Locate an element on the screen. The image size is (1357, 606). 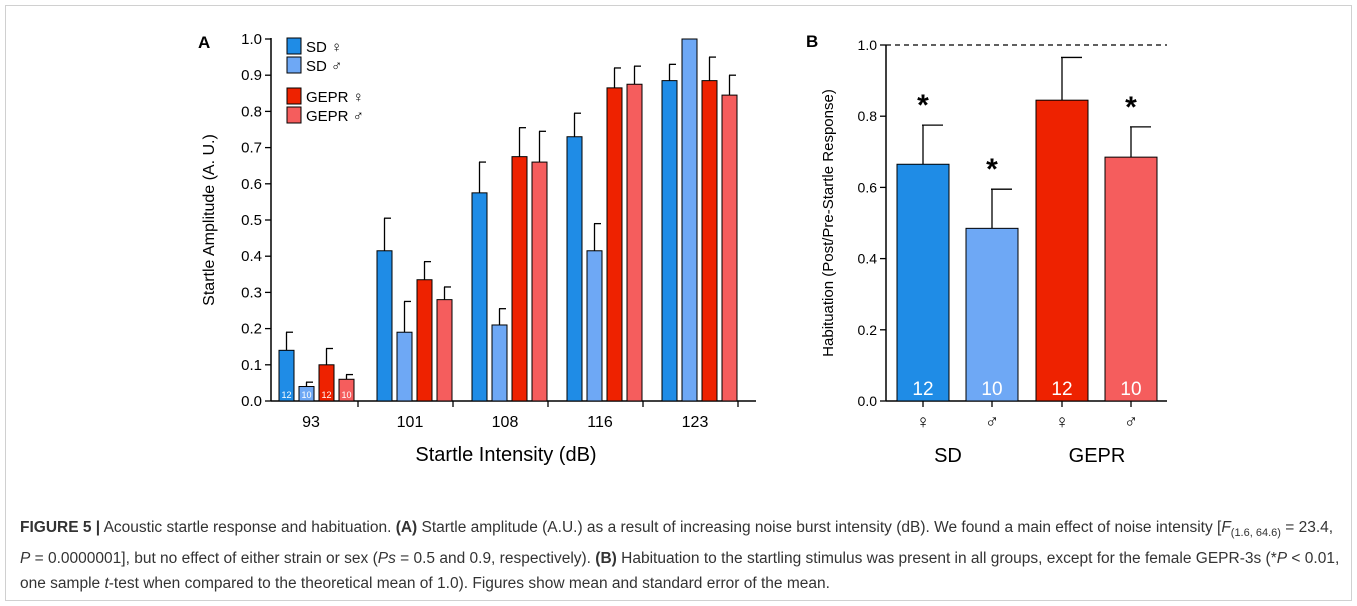
x-axis-title: Startle Intensity (dB) is located at coordinates (505, 455).